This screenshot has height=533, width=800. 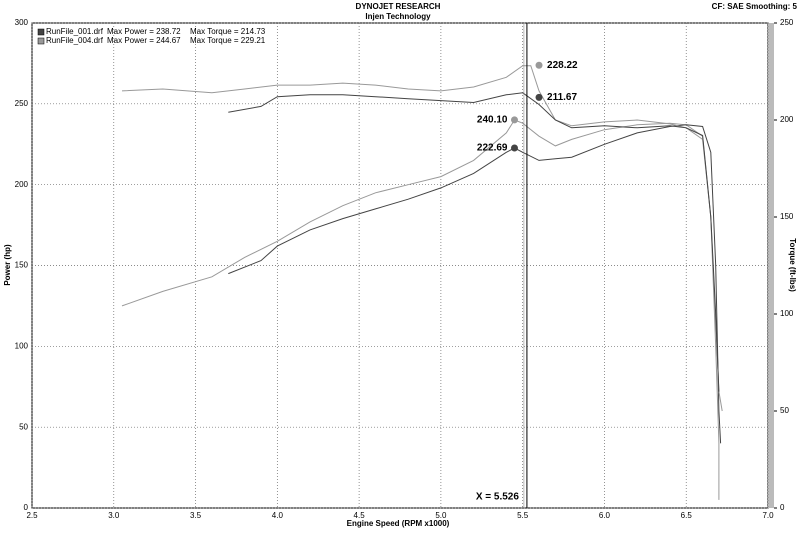 What do you see at coordinates (7, 265) in the screenshot?
I see `y-axis-label: Power (hp)` at bounding box center [7, 265].